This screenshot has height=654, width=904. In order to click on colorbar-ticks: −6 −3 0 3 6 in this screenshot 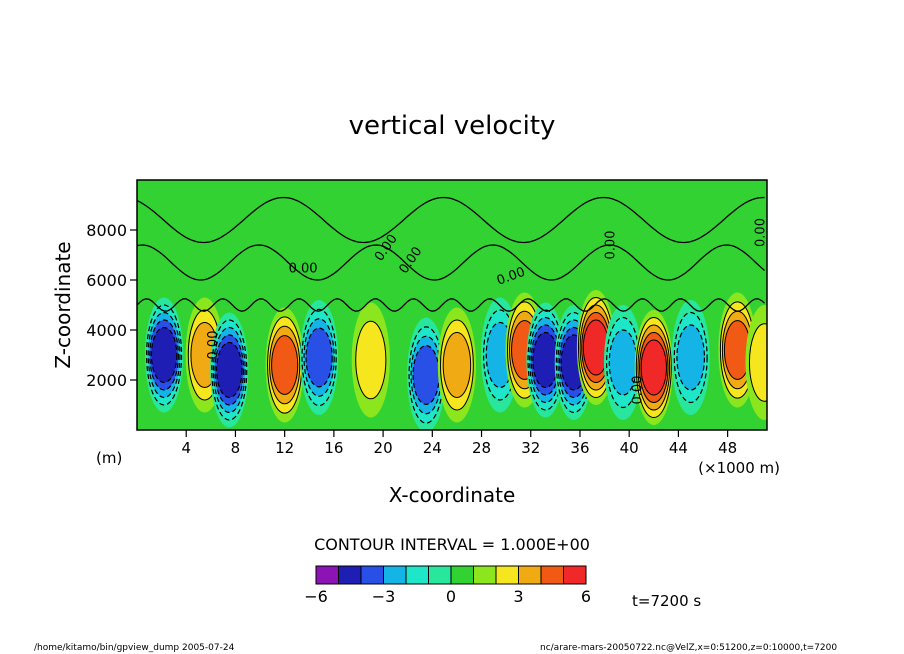, I will do `click(447, 596)`.